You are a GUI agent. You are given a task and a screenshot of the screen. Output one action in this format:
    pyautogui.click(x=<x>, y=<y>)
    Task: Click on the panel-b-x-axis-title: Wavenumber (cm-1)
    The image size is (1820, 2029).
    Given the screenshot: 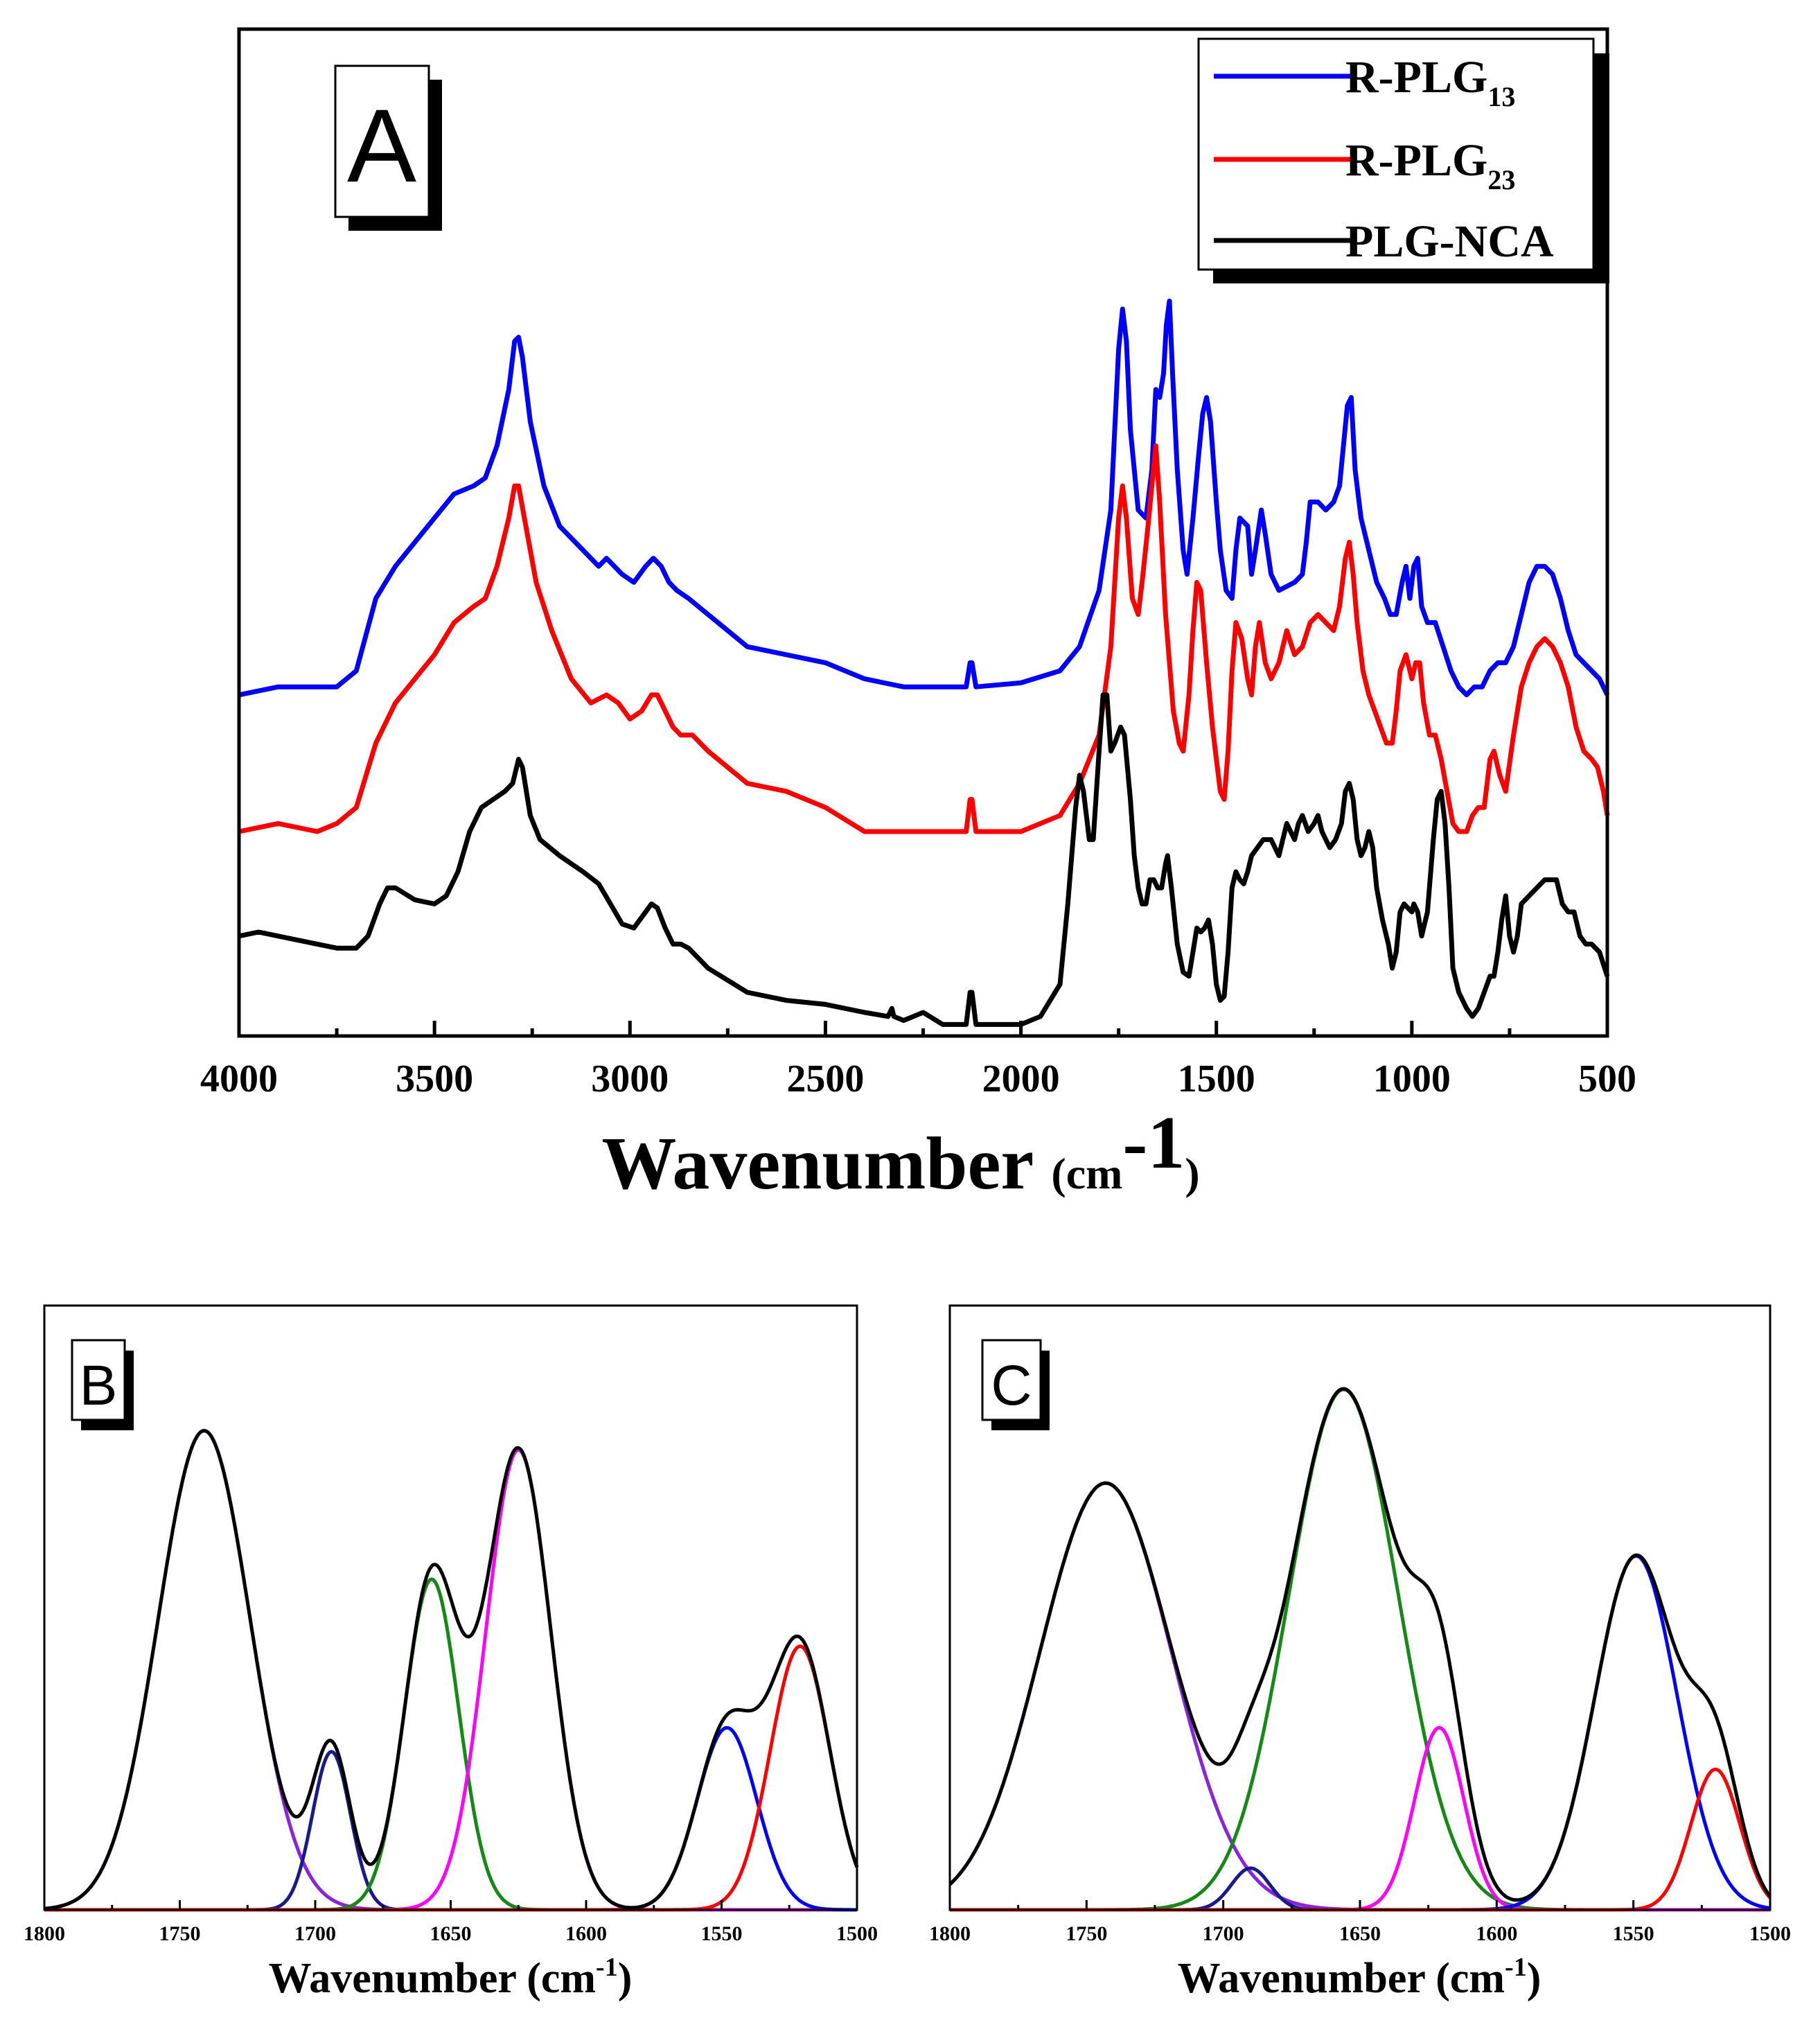 What is the action you would take?
    pyautogui.click(x=451, y=1978)
    